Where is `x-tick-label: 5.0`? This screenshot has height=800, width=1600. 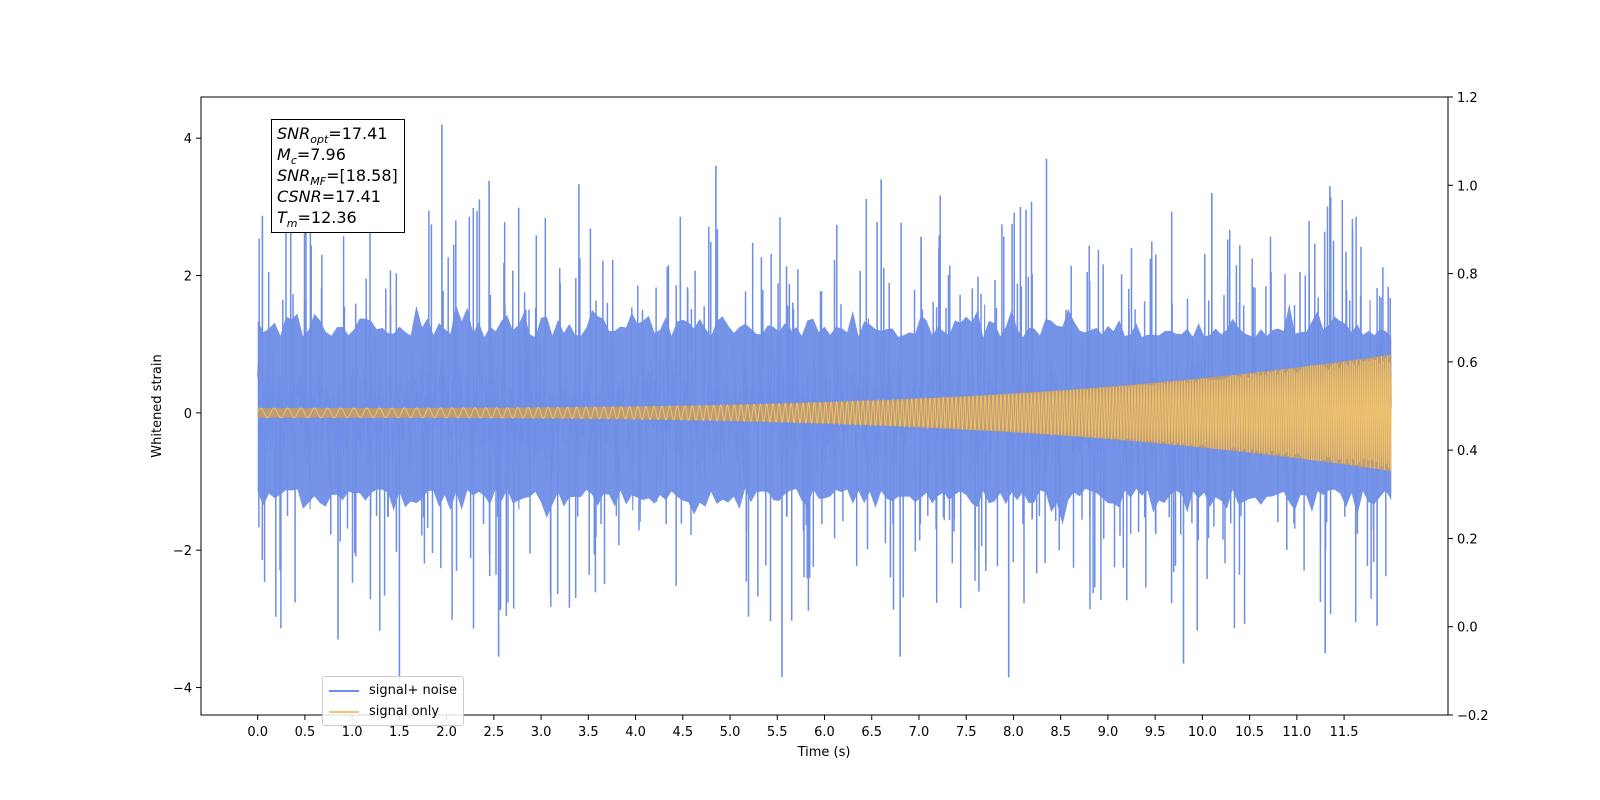
x-tick-label: 5.0 is located at coordinates (730, 732).